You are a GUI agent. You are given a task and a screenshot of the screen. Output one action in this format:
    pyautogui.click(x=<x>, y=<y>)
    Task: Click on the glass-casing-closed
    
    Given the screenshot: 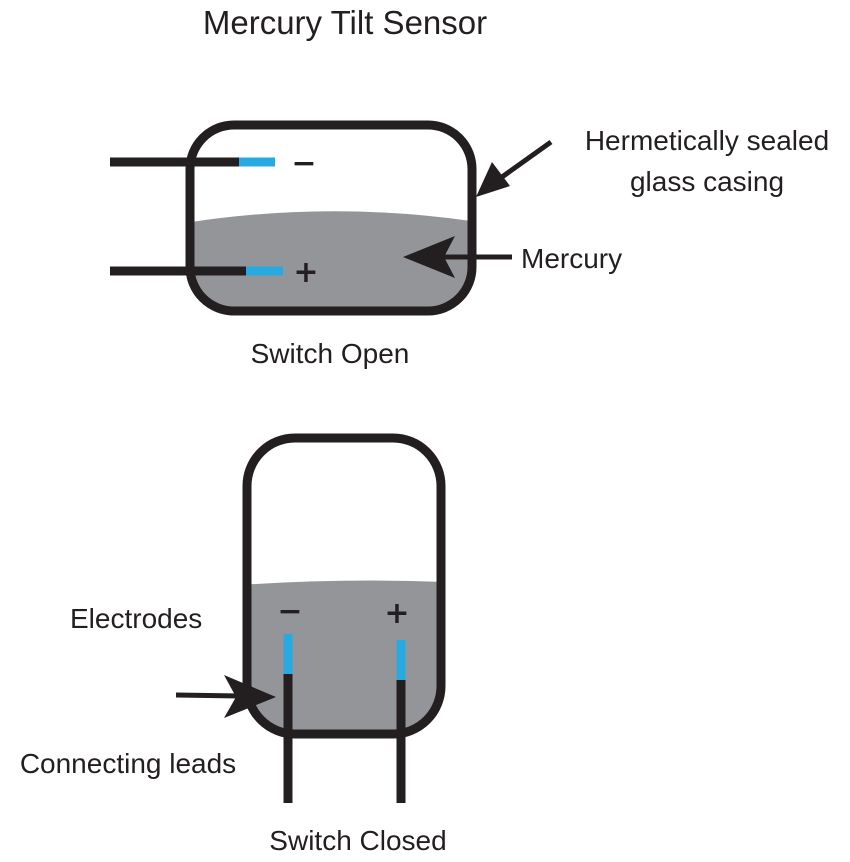 What is the action you would take?
    pyautogui.click(x=344, y=586)
    